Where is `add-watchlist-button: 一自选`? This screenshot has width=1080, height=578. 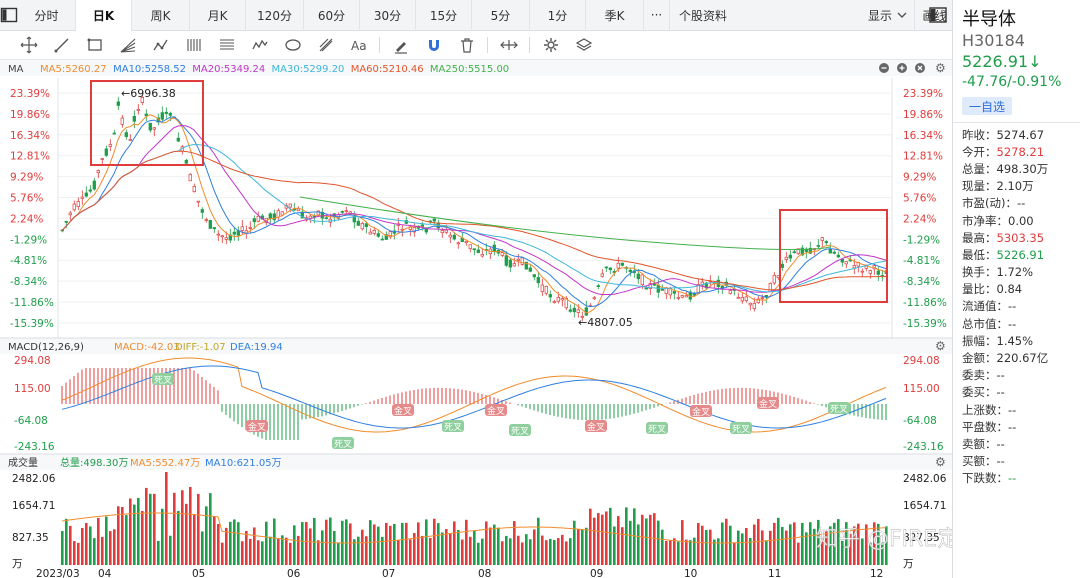 add-watchlist-button: 一自选 is located at coordinates (987, 106).